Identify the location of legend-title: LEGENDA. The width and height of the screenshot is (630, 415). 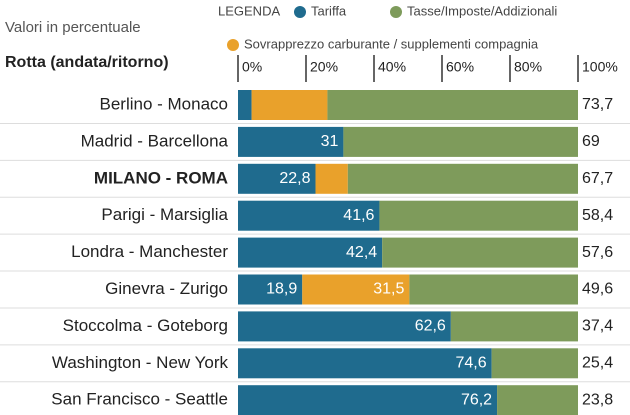
(249, 10).